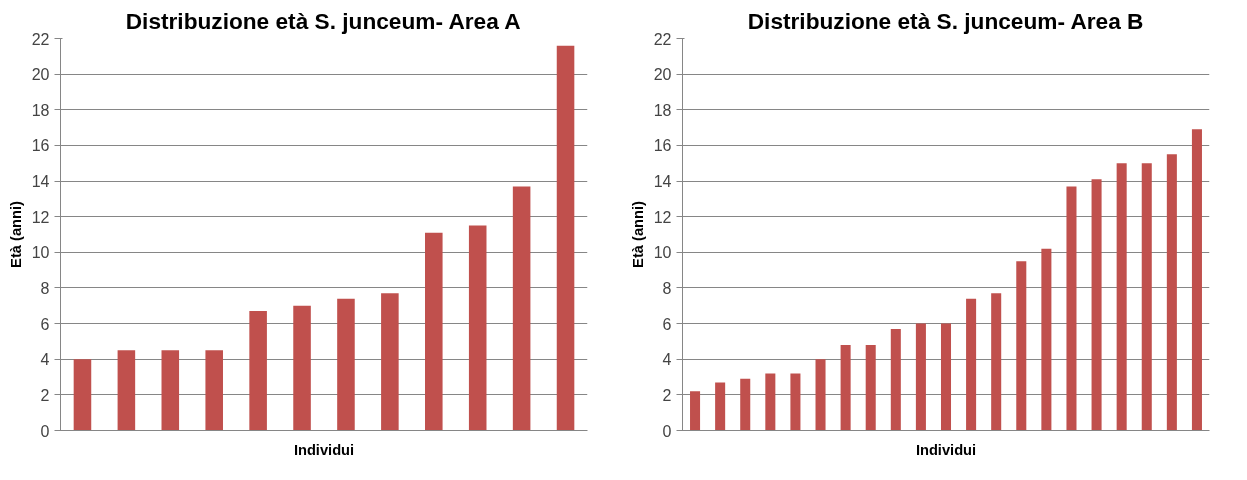 The width and height of the screenshot is (1247, 480). I want to click on chart-title: Distribuzione età S. junceum- Area B, so click(945, 20).